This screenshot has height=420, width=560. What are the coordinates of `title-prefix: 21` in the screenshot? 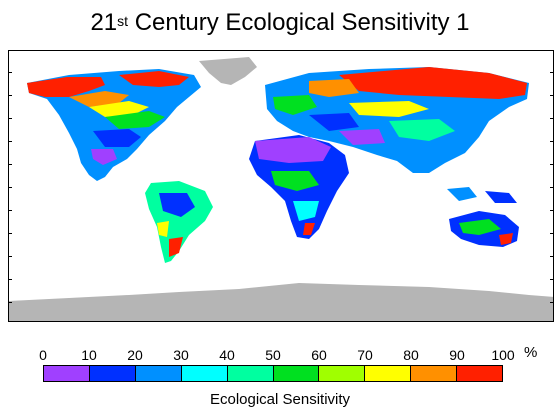 It's located at (104, 22).